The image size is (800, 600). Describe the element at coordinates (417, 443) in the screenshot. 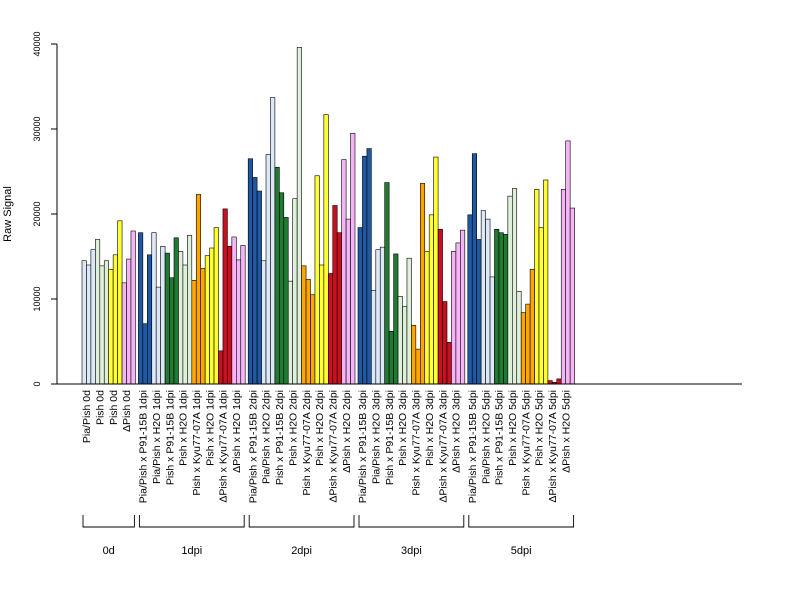

I see `x-tick-label: Pish x Kyu77-07A 3dpi` at that location.